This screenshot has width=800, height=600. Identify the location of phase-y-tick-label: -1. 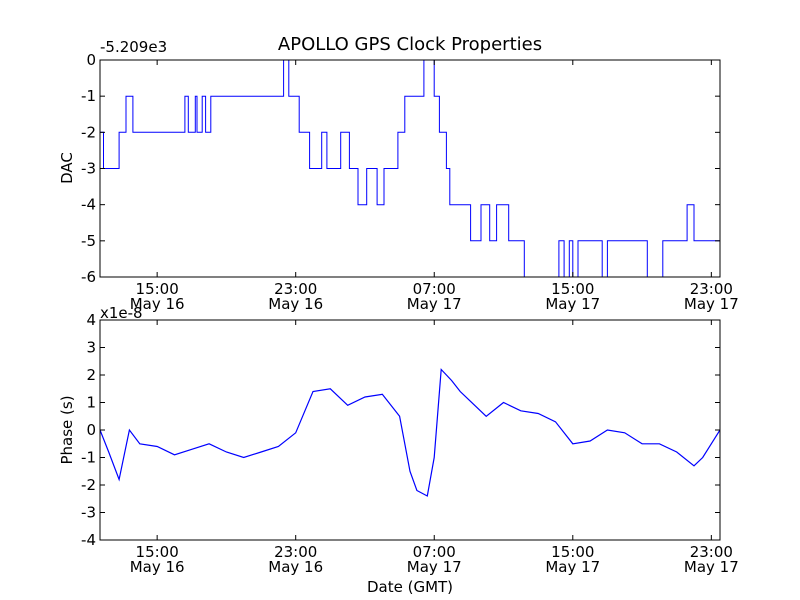
(88, 458).